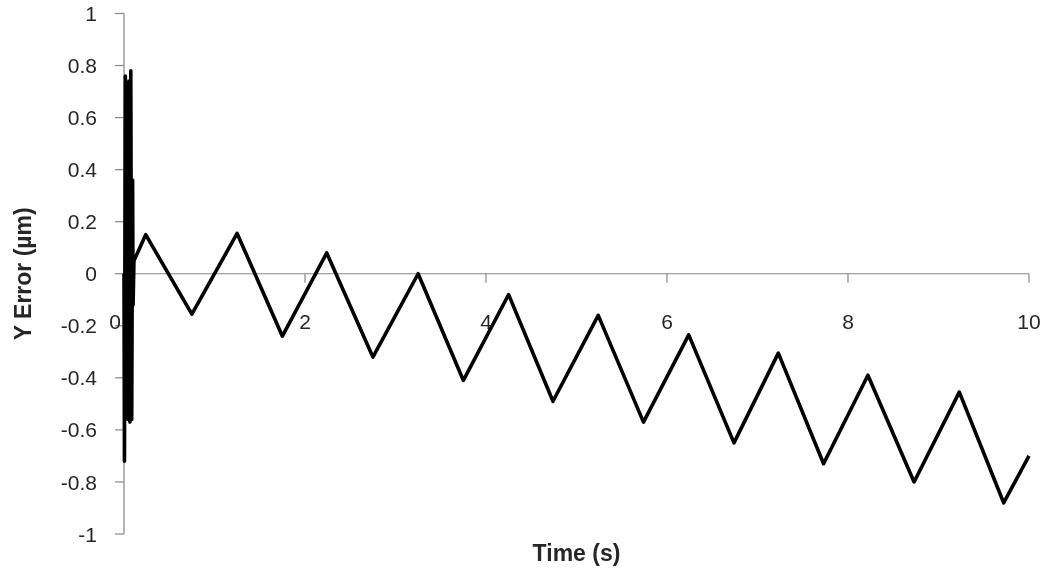  Describe the element at coordinates (486, 321) in the screenshot. I see `x-tick-label: 4` at that location.